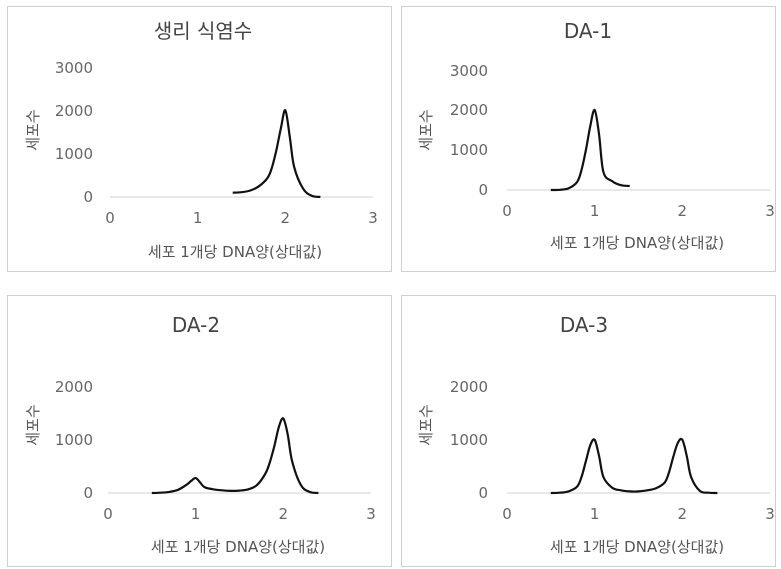 Image resolution: width=781 pixels, height=569 pixels. Describe the element at coordinates (584, 325) in the screenshot. I see `chart-title: DA-3` at that location.